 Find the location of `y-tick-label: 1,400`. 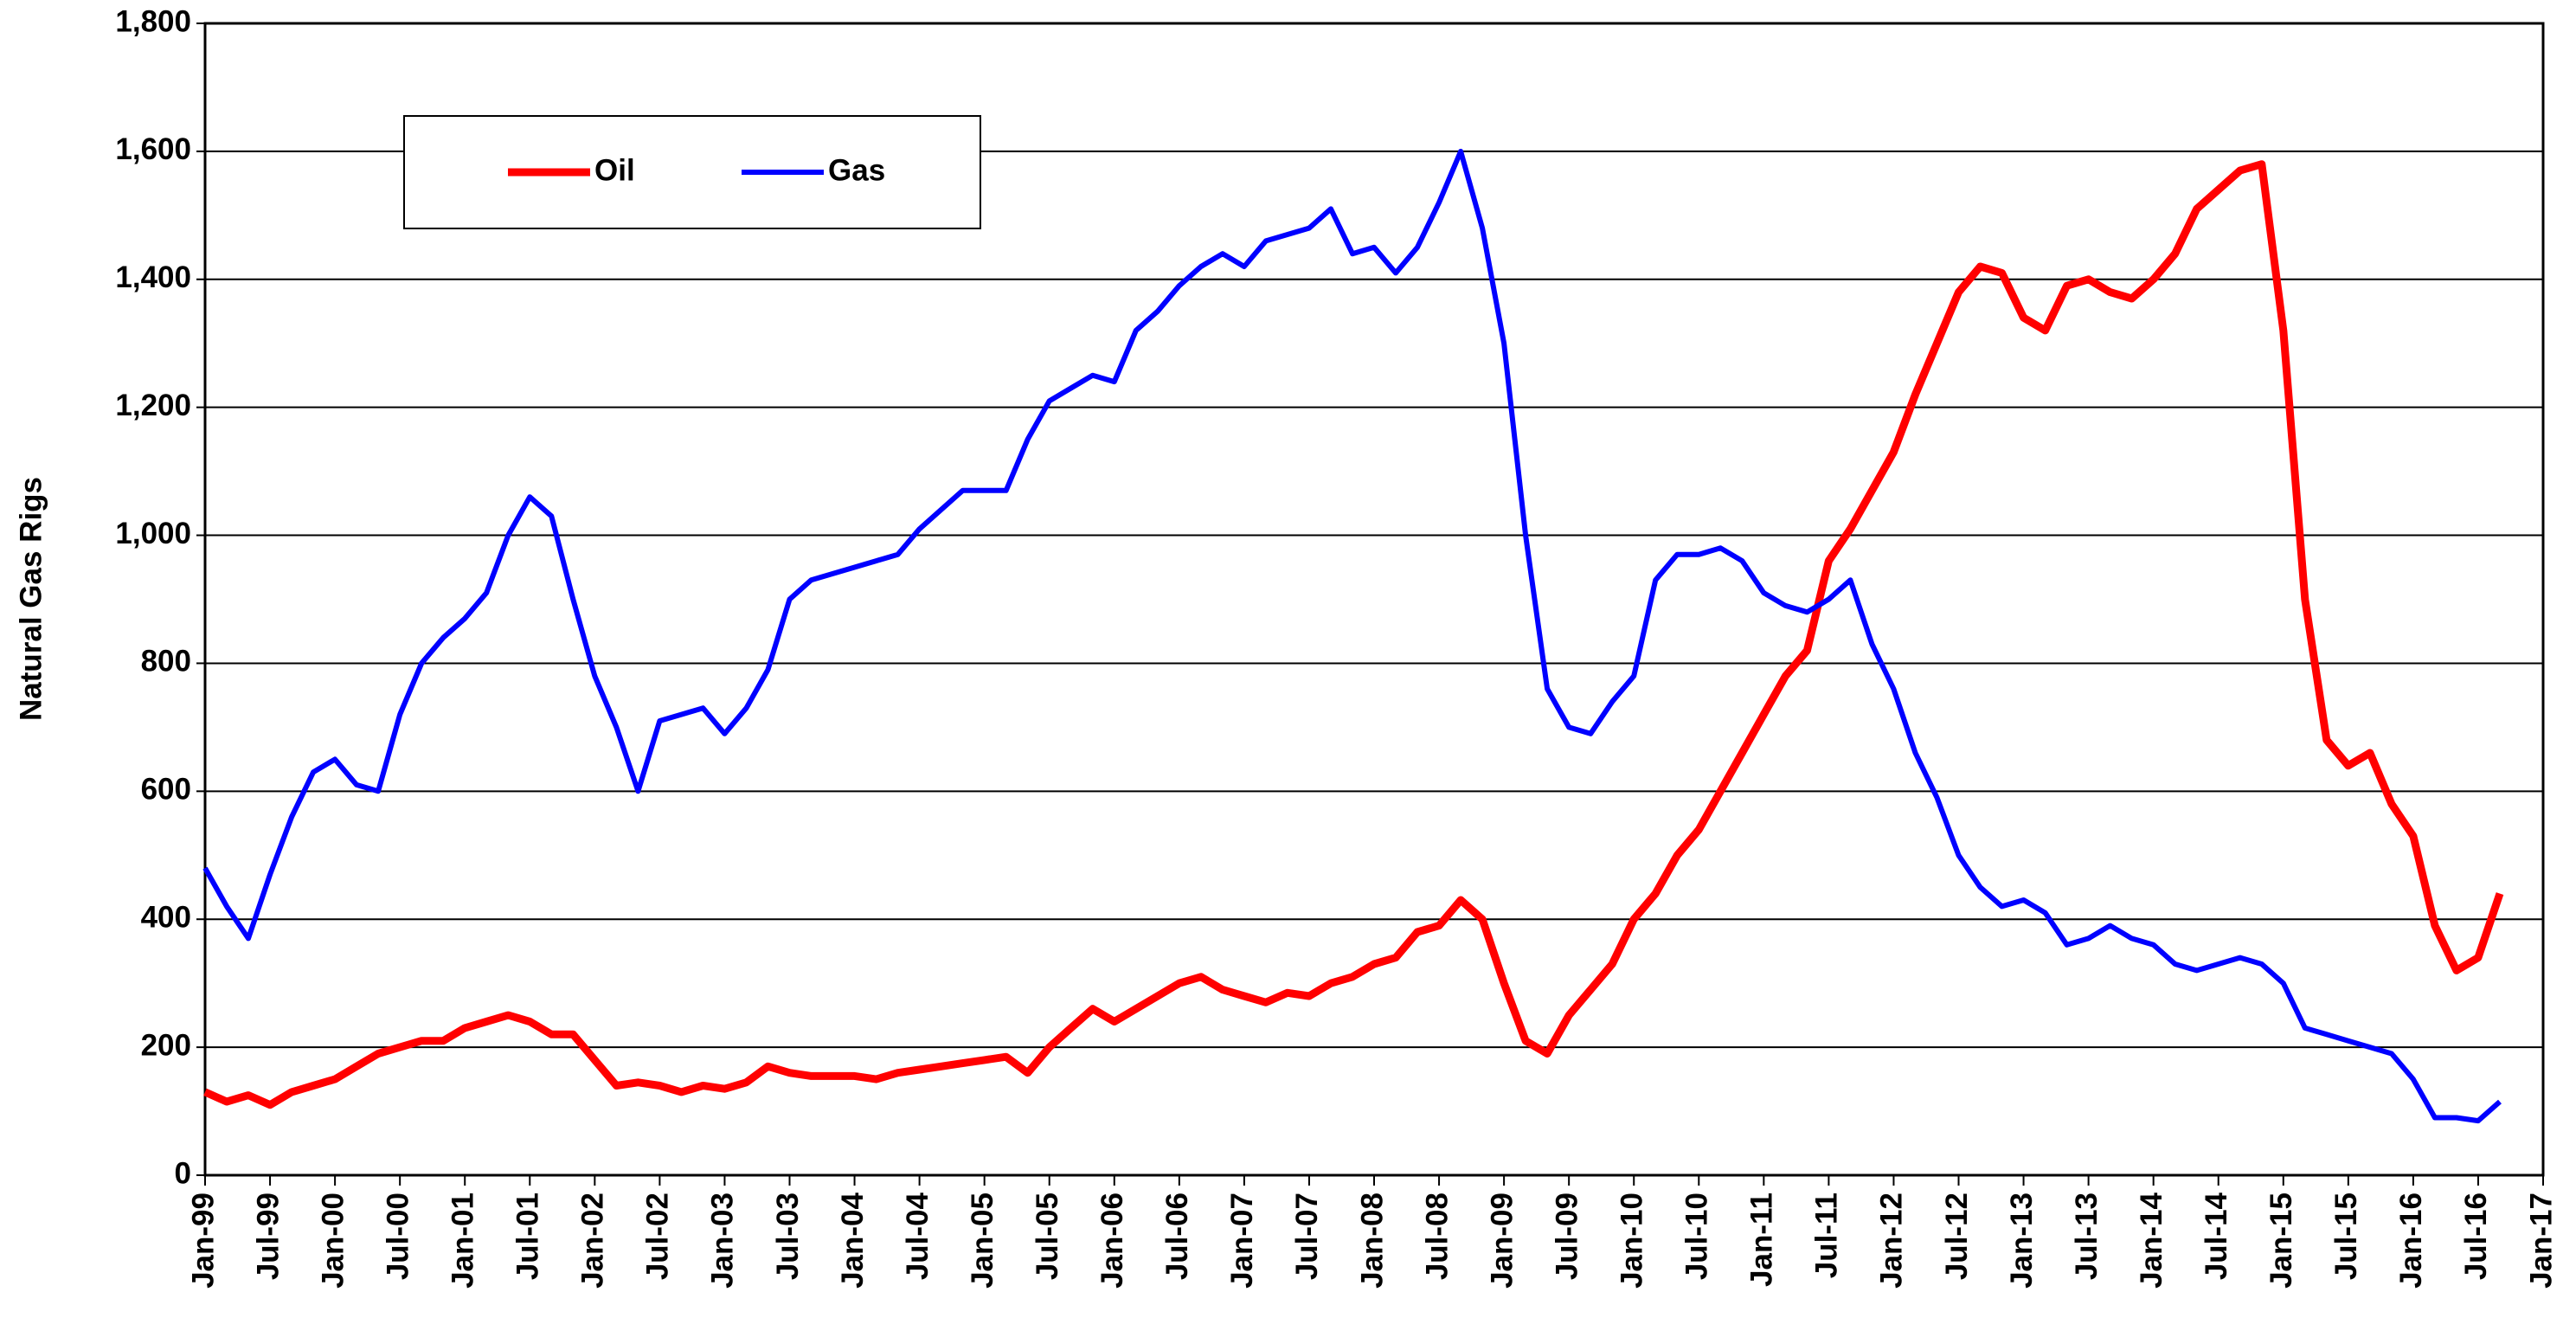

y-tick-label: 1,400 is located at coordinates (153, 277).